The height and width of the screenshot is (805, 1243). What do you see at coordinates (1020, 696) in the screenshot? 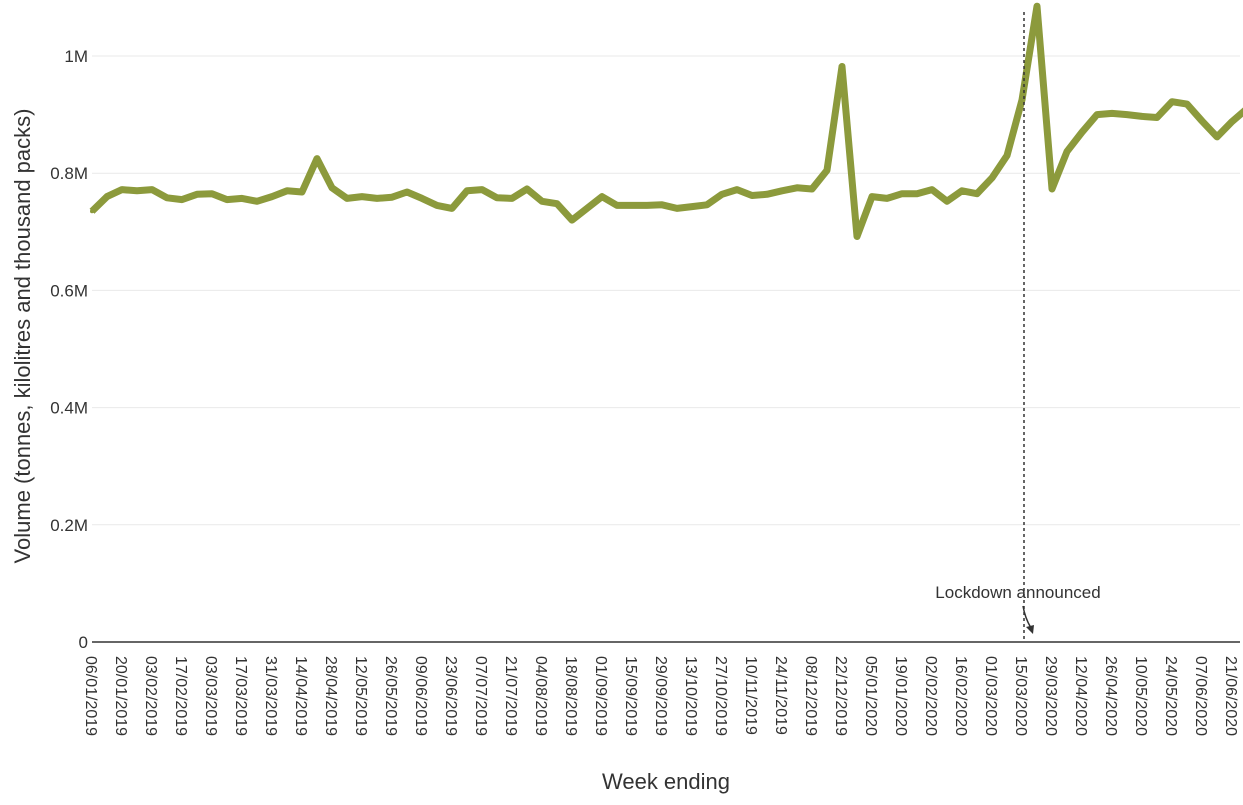
I see `x-tick-label: 15/03/2020` at bounding box center [1020, 696].